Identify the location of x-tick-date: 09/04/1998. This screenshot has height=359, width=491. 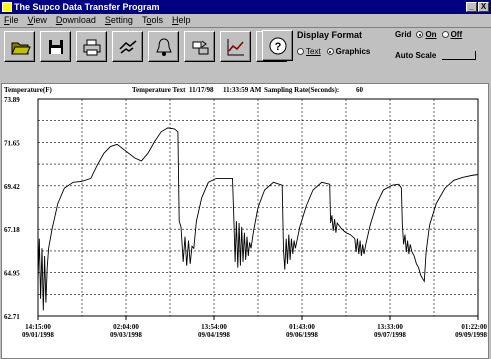
(214, 335).